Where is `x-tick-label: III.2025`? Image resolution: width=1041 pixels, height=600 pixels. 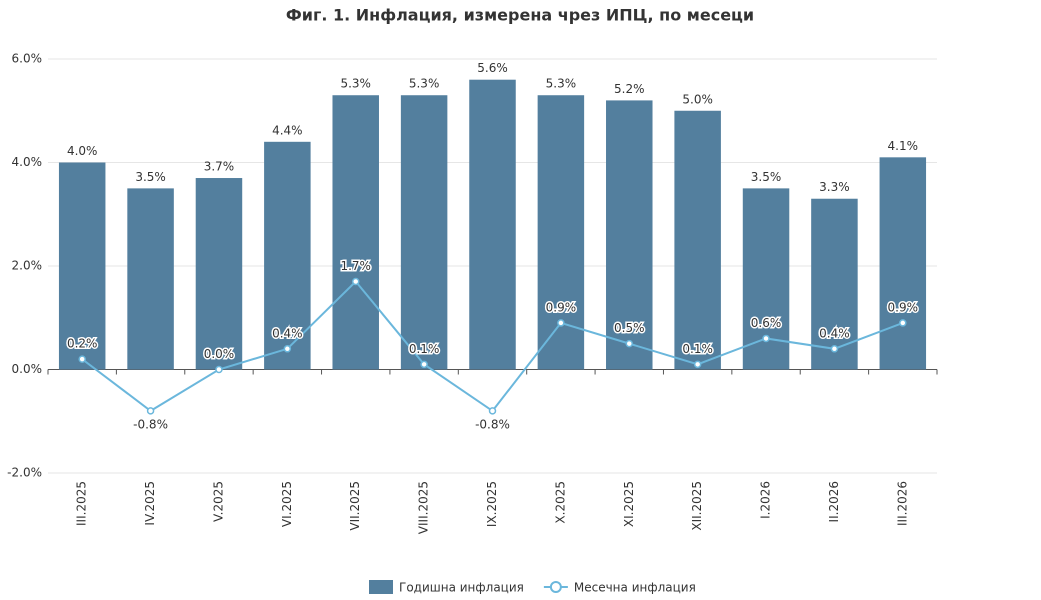
x-tick-label: III.2025 is located at coordinates (82, 503).